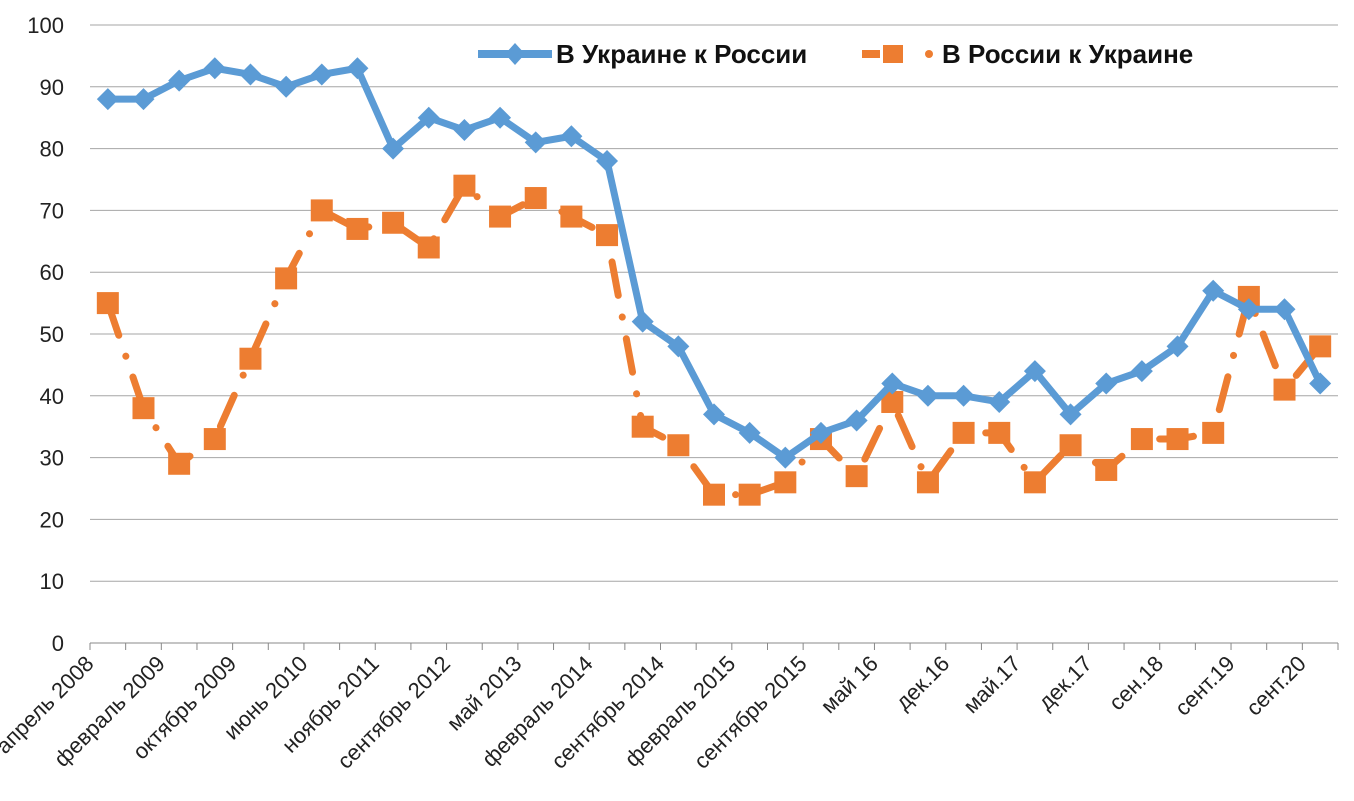 The image size is (1354, 801). What do you see at coordinates (1276, 686) in the screenshot?
I see `x-tick-label: сент.20` at bounding box center [1276, 686].